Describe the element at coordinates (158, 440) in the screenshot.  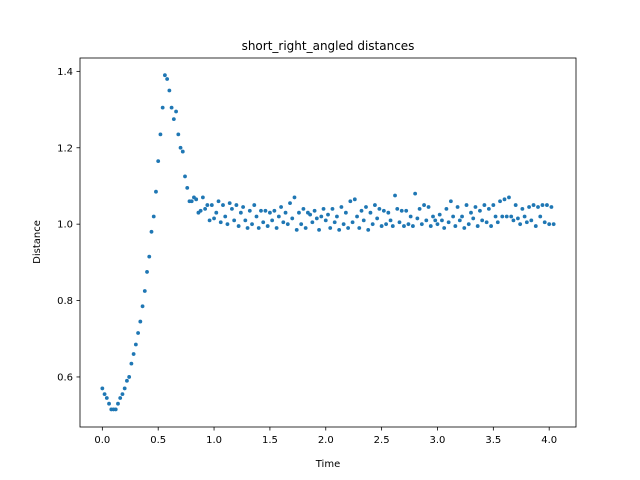
I see `x-tick-label: 0.5` at that location.